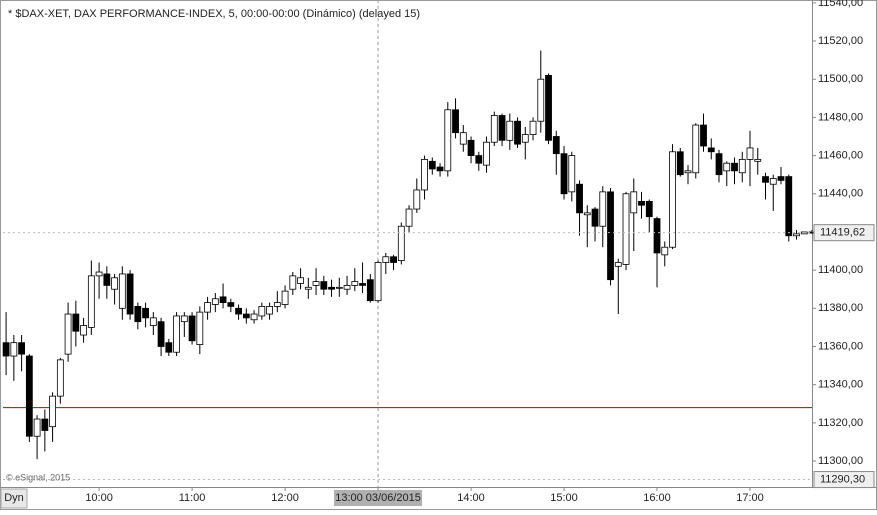 Image resolution: width=877 pixels, height=515 pixels. Describe the element at coordinates (840, 79) in the screenshot. I see `y-tick-label: 11500,00` at that location.